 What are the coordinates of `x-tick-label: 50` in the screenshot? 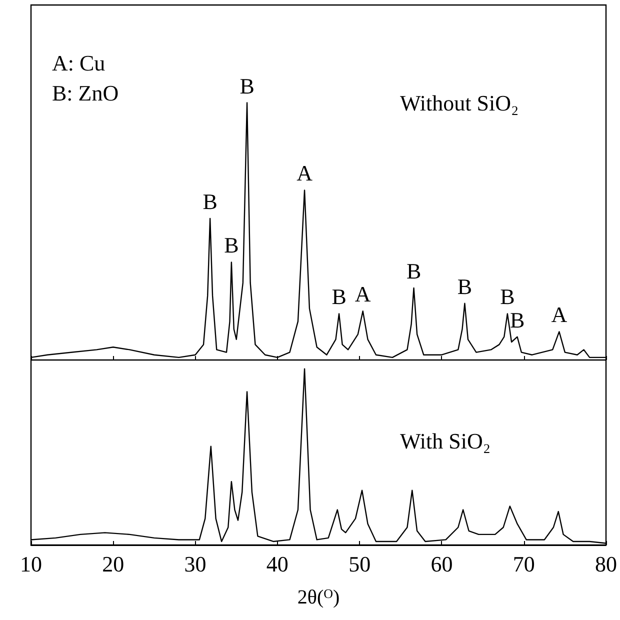 It's located at (359, 564).